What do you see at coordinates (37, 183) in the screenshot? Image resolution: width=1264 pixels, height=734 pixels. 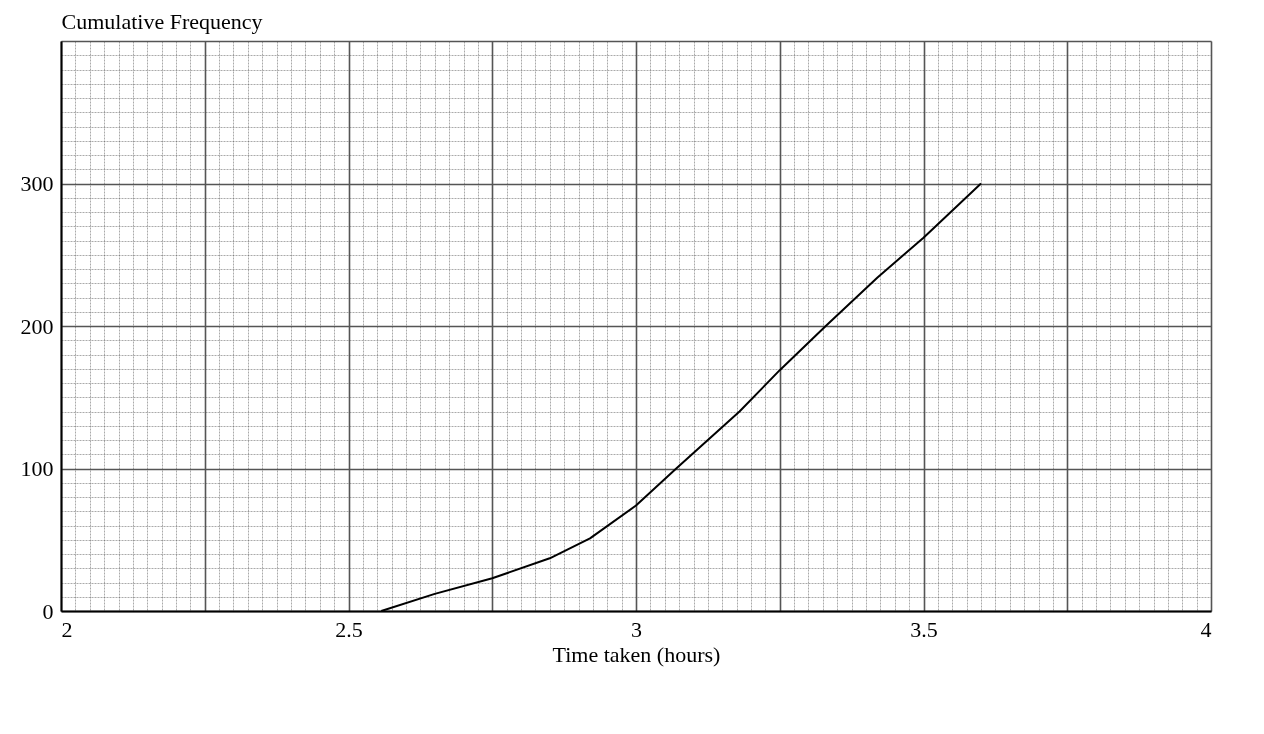 I see `y-tick-label: 300` at bounding box center [37, 183].